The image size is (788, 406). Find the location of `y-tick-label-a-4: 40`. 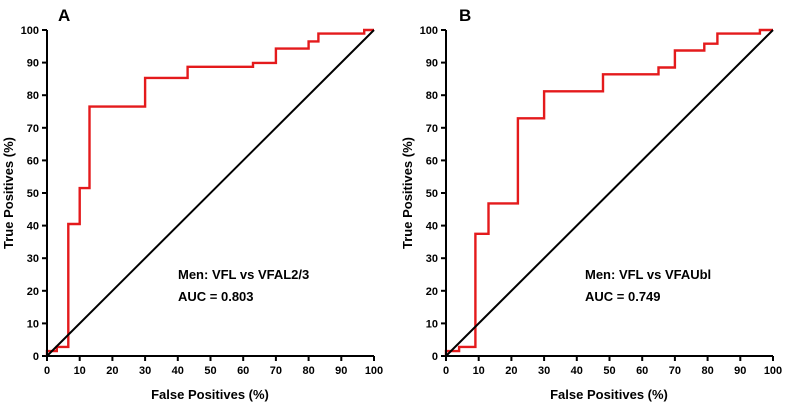

y-tick-label-a-4: 40 is located at coordinates (33, 227).